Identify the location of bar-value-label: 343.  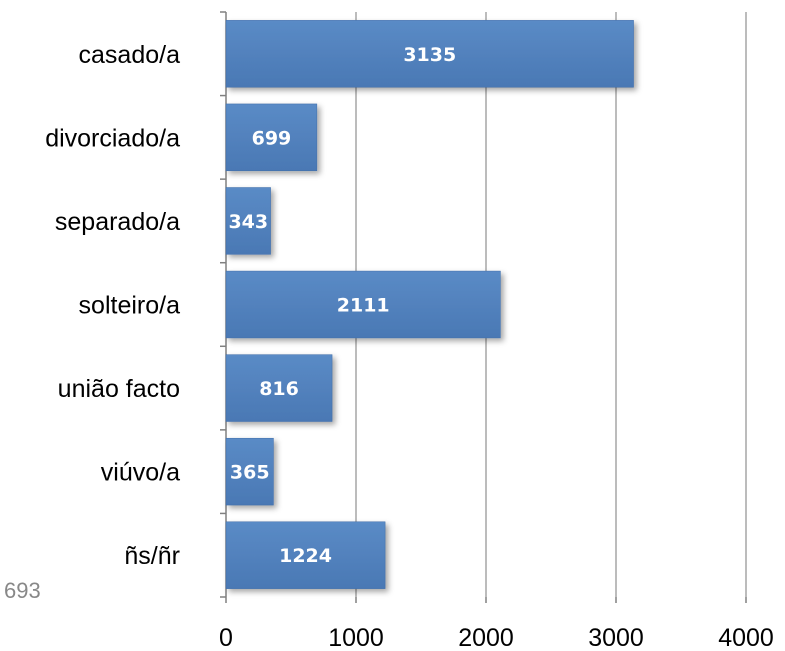
(248, 222).